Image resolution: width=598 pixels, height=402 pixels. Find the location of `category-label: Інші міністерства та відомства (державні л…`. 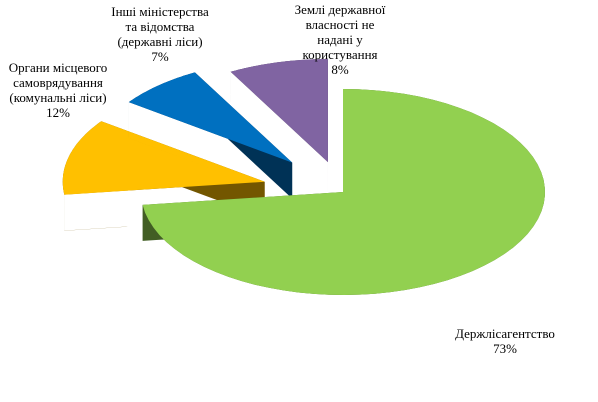

category-label: Інші міністерства та відомства (державні л… is located at coordinates (160, 26).